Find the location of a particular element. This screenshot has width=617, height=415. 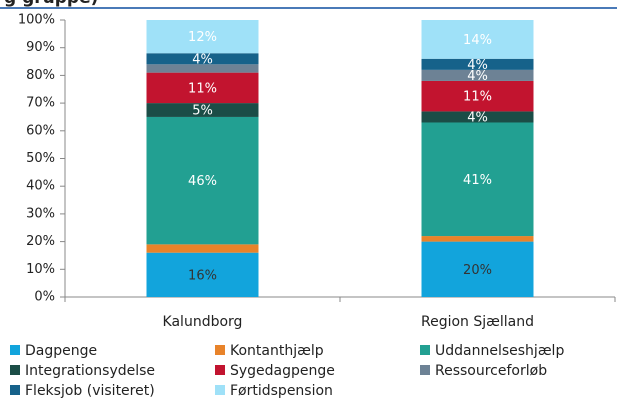

y-tick-label: 90% is located at coordinates (40, 47).